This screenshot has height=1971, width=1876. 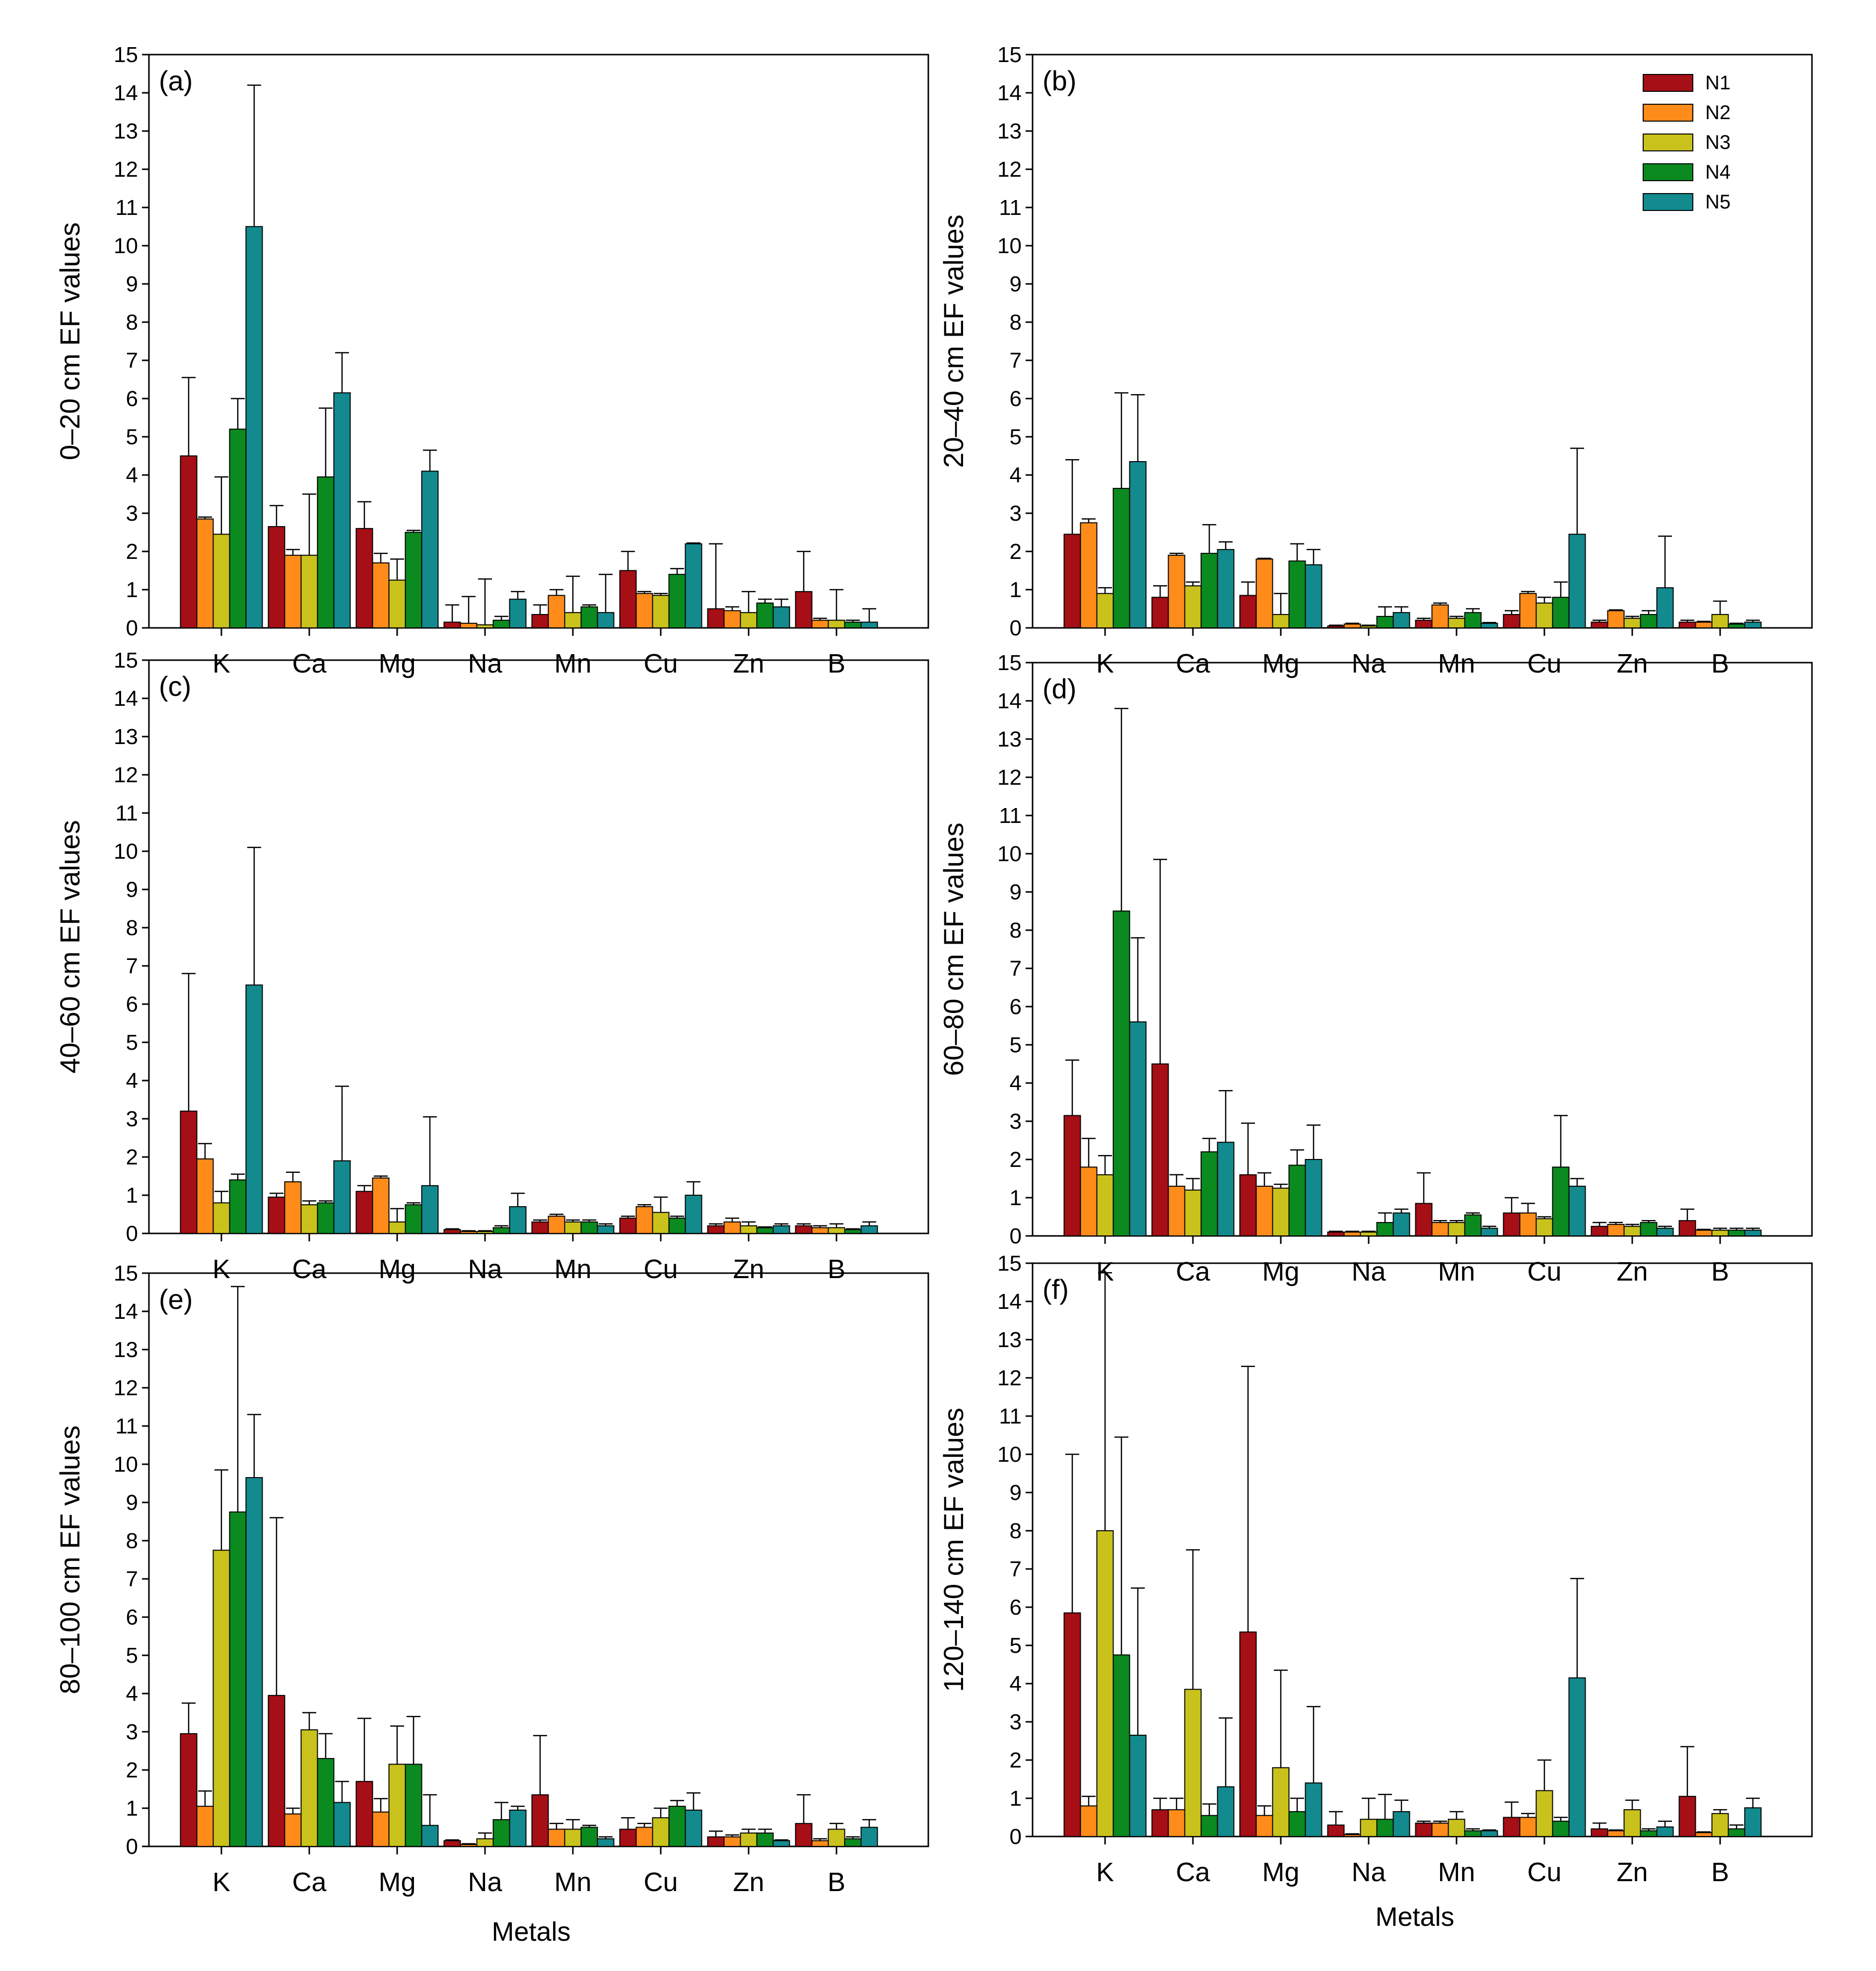 I want to click on x-tick-label: Mg, so click(x=397, y=664).